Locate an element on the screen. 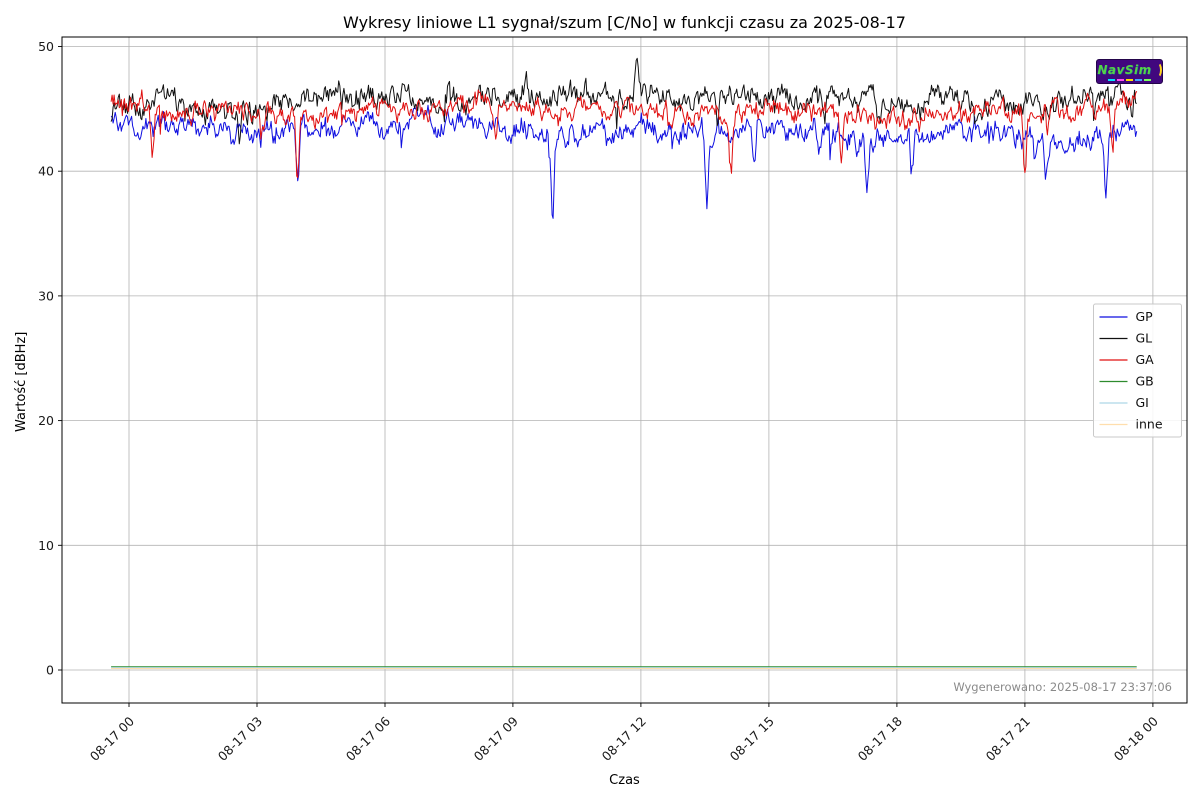 Image resolution: width=1200 pixels, height=800 pixels. legend-label-inne: inne is located at coordinates (1149, 424).